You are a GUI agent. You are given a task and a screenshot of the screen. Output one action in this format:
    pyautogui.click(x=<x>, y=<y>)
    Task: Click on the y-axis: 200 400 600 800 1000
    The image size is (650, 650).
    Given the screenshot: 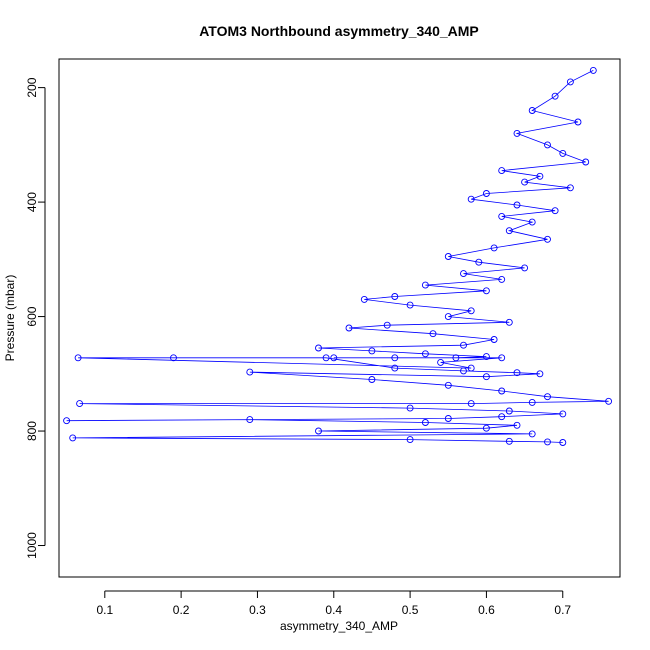 What is the action you would take?
    pyautogui.click(x=35, y=318)
    